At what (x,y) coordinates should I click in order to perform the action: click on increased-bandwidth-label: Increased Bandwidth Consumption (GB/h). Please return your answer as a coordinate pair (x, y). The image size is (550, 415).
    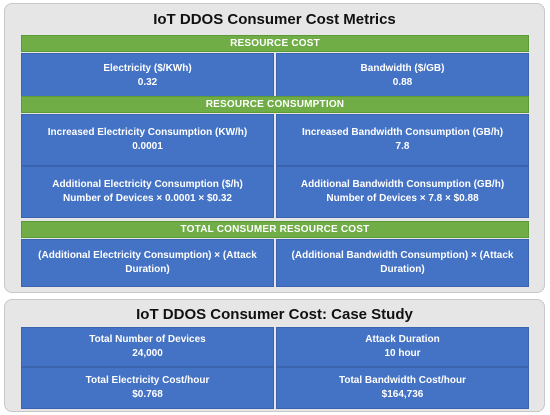
    Looking at the image, I should click on (402, 132).